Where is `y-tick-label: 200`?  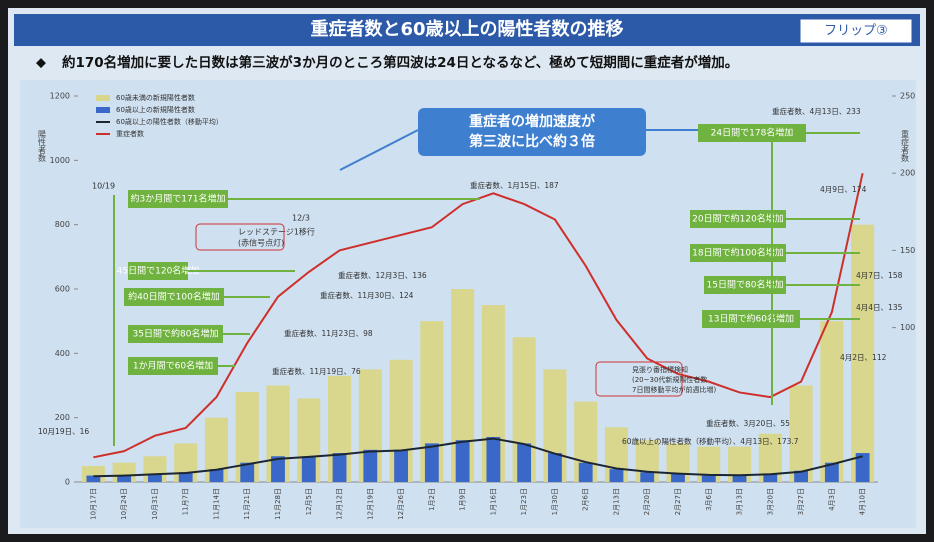 y-tick-label: 200 is located at coordinates (62, 417).